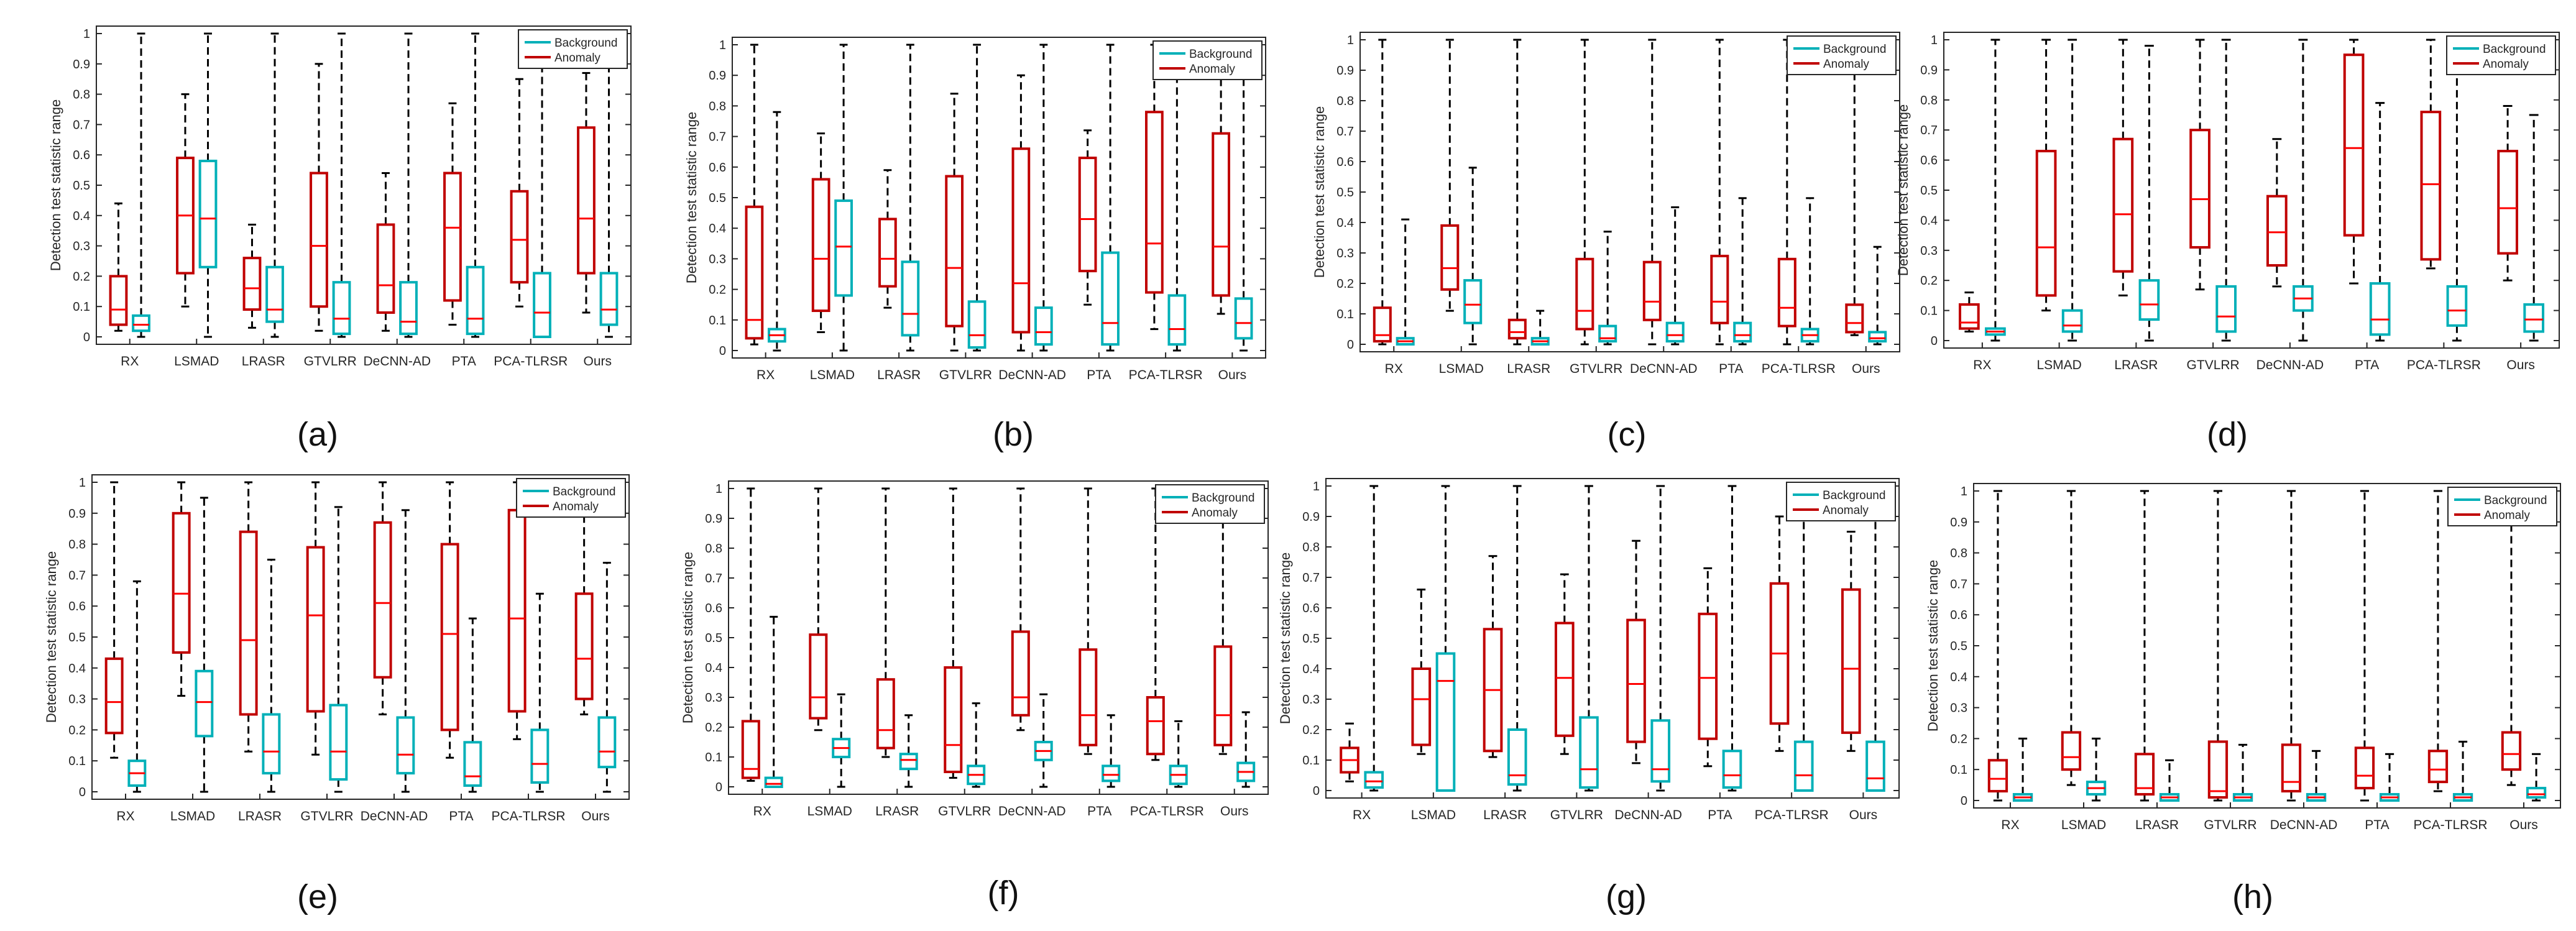 The width and height of the screenshot is (2576, 931). What do you see at coordinates (885, 622) in the screenshot?
I see `anomaly-box-lrasr` at bounding box center [885, 622].